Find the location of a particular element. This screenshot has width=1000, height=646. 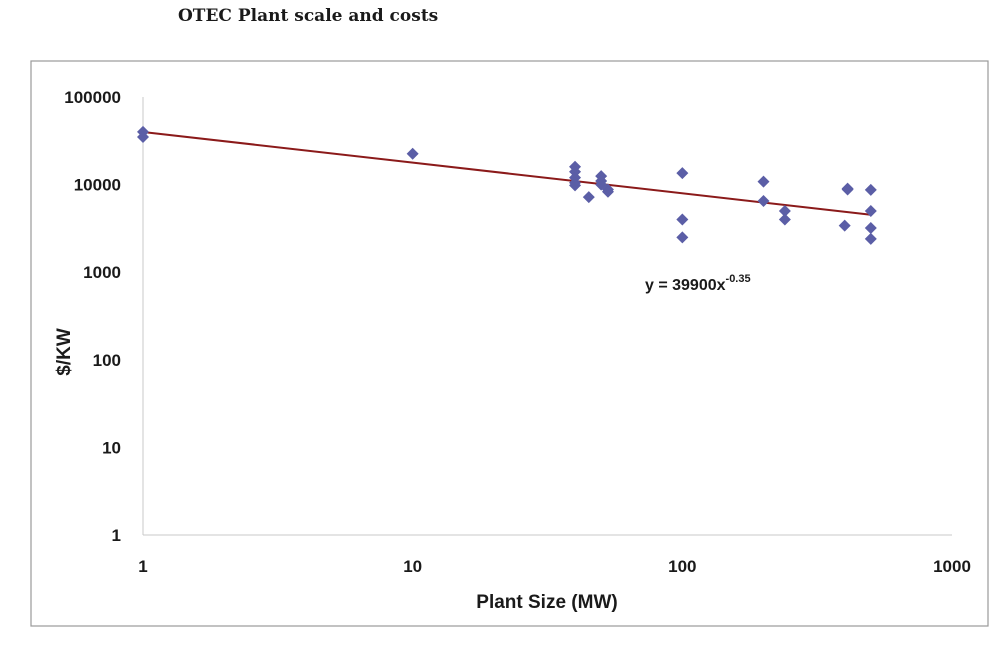

y-tick-label: 1 is located at coordinates (116, 535).